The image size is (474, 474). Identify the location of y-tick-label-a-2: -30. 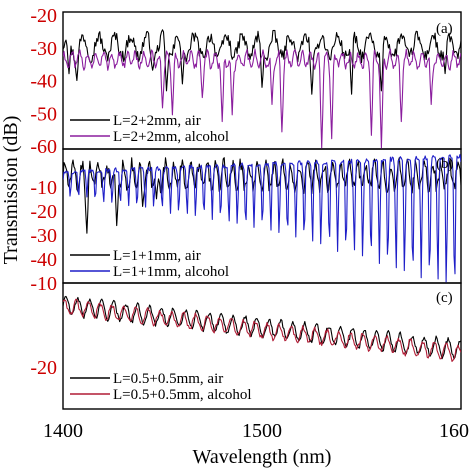
(43, 49).